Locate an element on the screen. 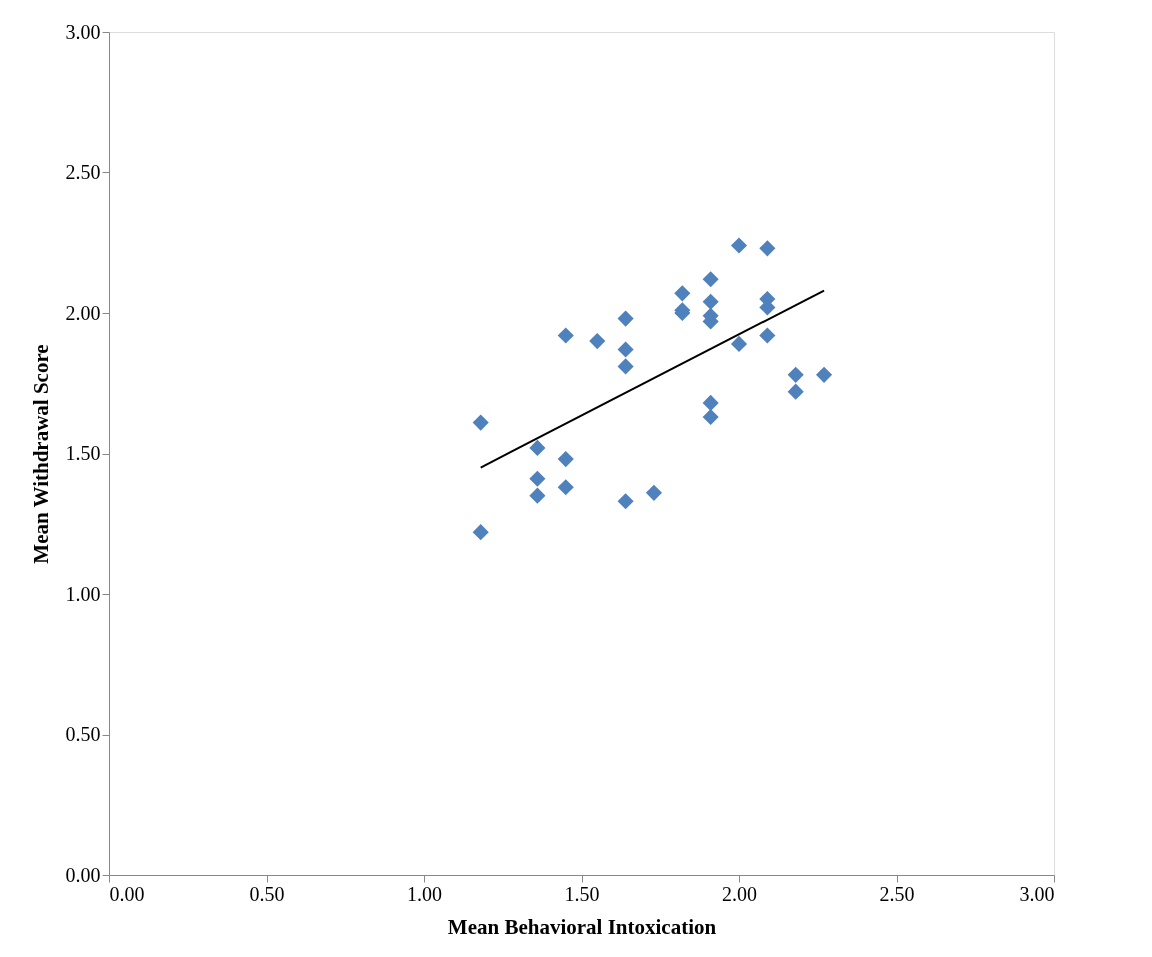 The height and width of the screenshot is (957, 1152). y-axis-title: Mean Withdrawal Score is located at coordinates (40, 454).